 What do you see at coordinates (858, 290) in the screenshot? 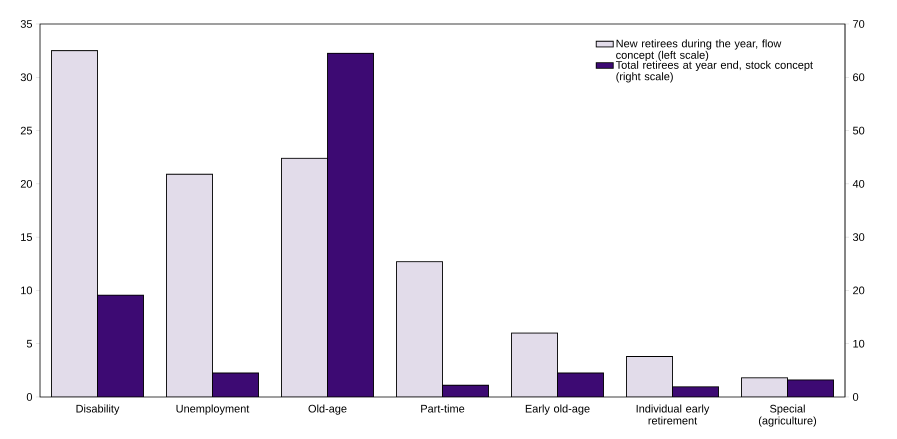
I see `y2-tick-label: 20` at bounding box center [858, 290].